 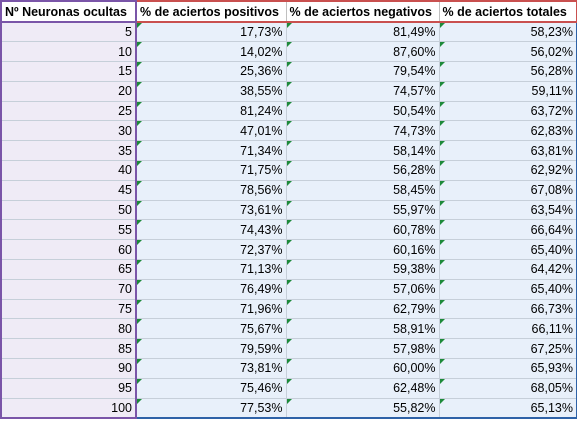 I want to click on cell-total-hits: 63,72%, so click(x=508, y=111).